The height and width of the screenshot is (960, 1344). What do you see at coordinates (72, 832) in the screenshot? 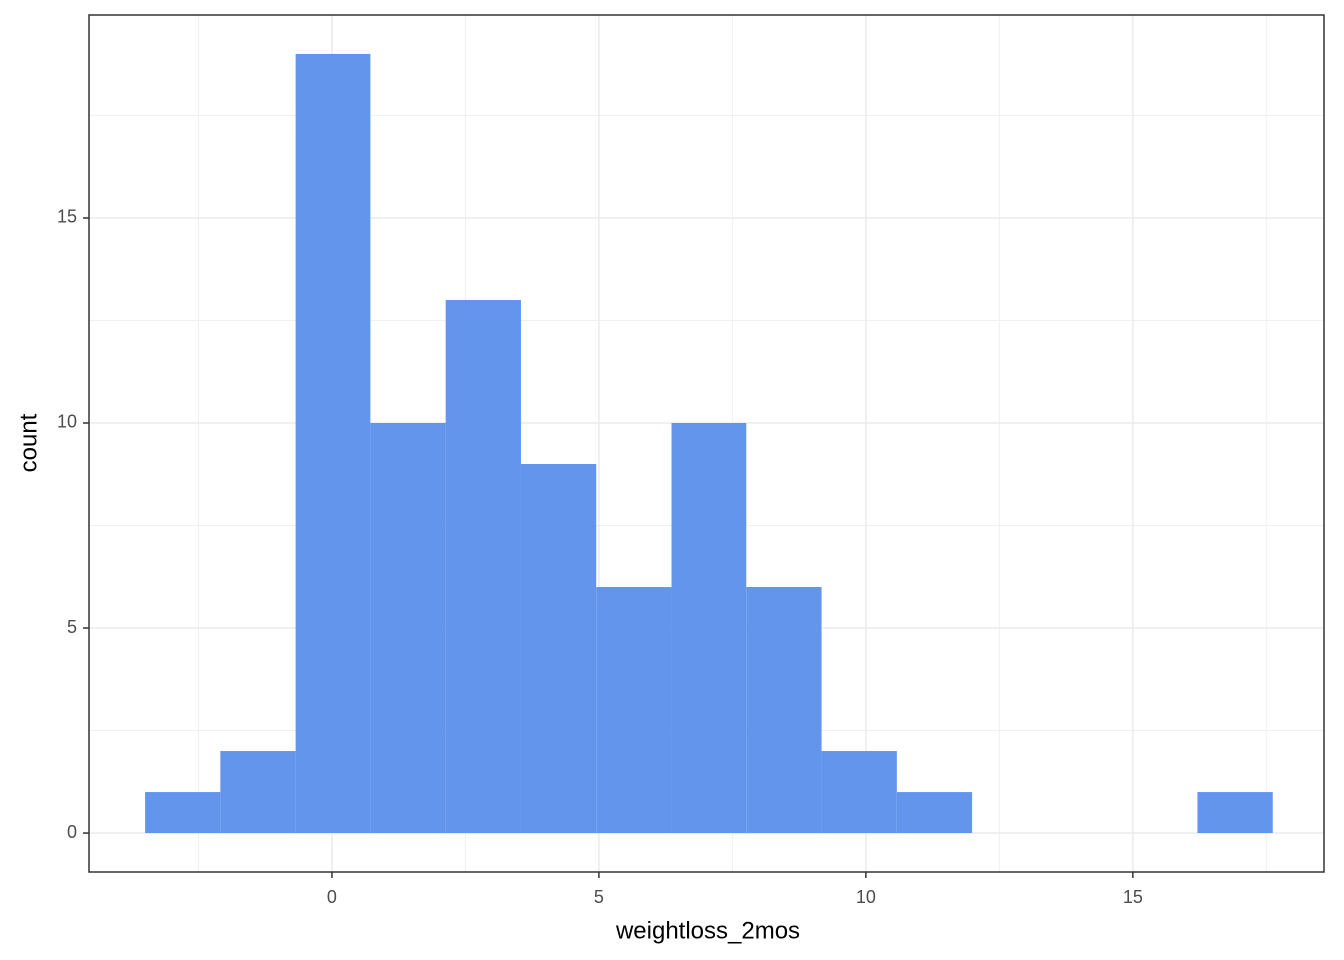
I see `y-tick-label: 0` at bounding box center [72, 832].